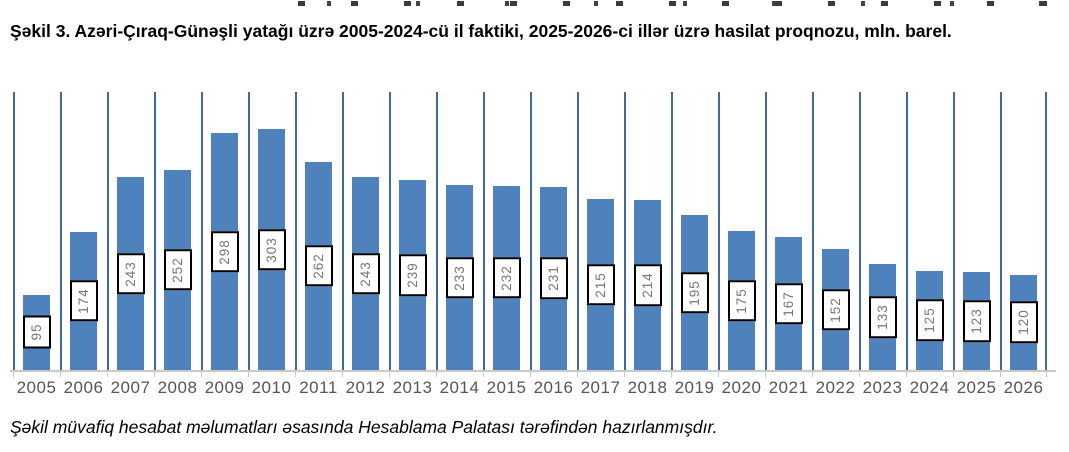 This screenshot has width=1069, height=452. I want to click on bar-value-label: 303, so click(271, 249).